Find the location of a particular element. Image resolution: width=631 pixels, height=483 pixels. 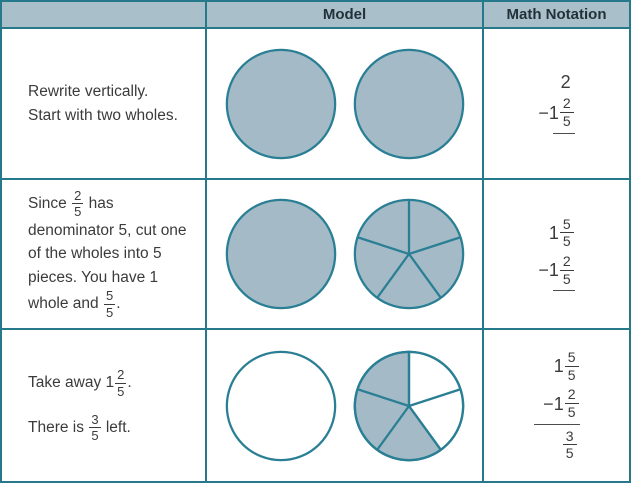

header-math-notation-cell: Math Notation is located at coordinates (556, 15).